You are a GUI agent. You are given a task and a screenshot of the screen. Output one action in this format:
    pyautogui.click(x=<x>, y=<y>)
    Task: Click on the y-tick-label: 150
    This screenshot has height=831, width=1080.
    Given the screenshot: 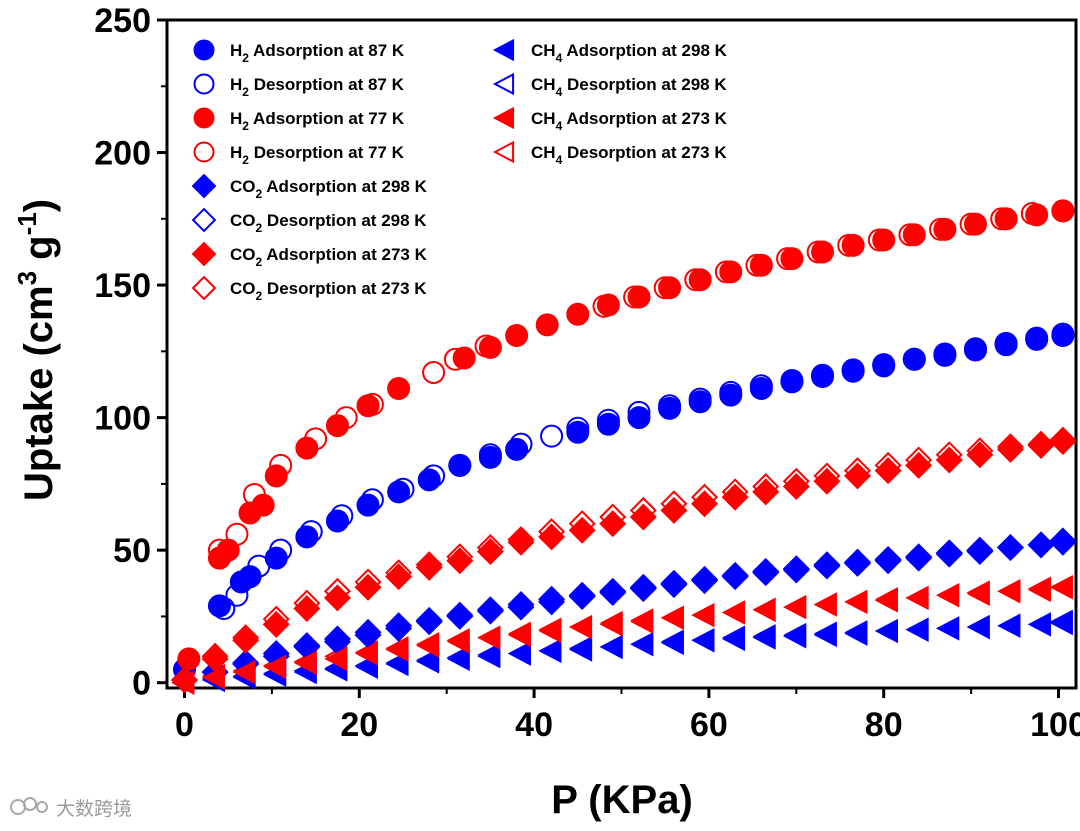 What is the action you would take?
    pyautogui.click(x=122, y=286)
    